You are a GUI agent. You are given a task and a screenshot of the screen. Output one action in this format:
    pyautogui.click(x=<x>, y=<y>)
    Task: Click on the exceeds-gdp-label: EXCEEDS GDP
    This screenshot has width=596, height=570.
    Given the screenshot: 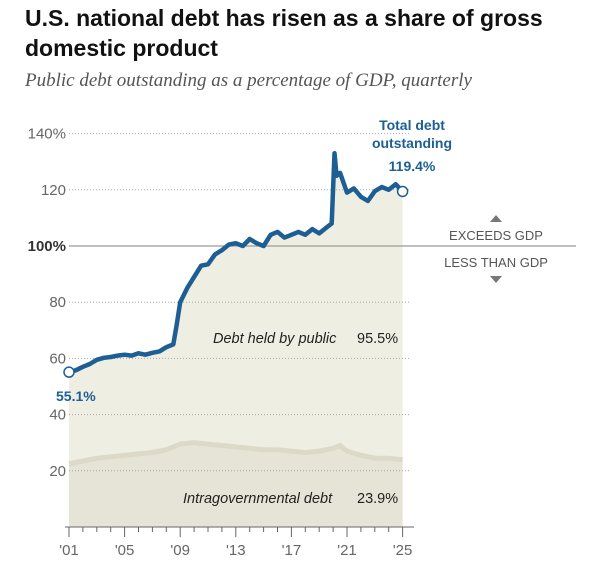 What is the action you would take?
    pyautogui.click(x=496, y=235)
    